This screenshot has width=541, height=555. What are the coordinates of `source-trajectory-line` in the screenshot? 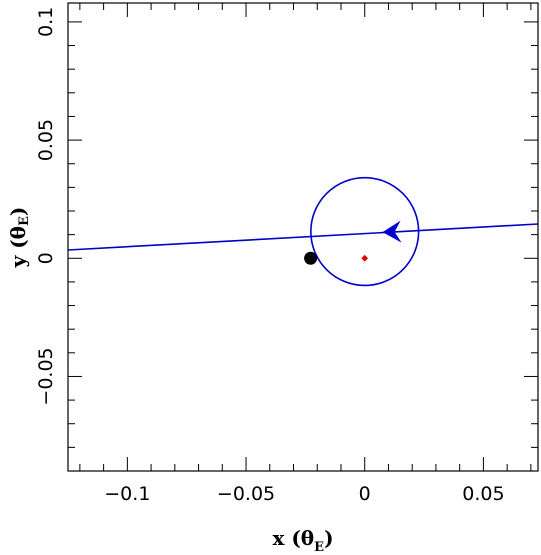 It's located at (303, 237).